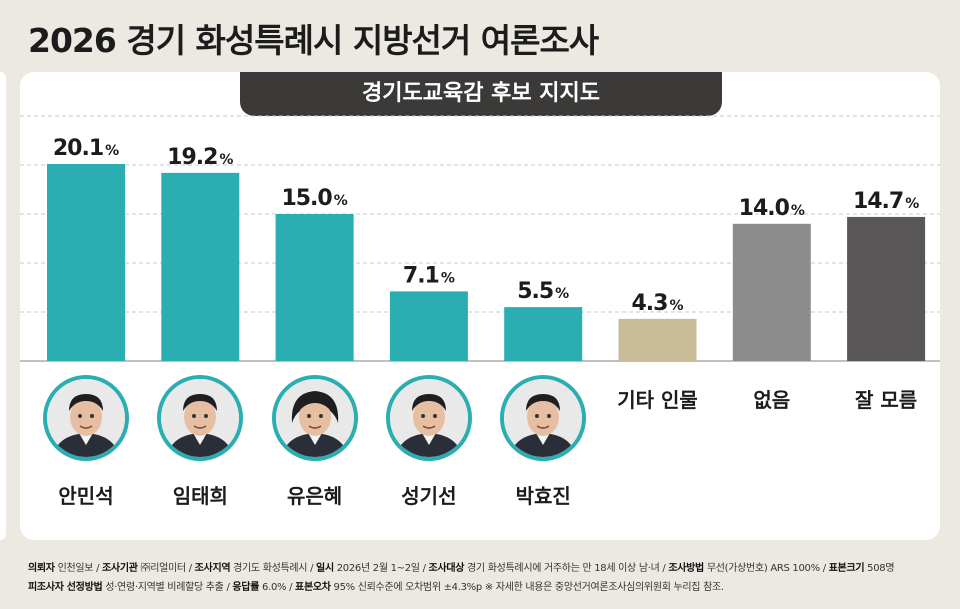  I want to click on data-label: 7.1%, so click(429, 275).